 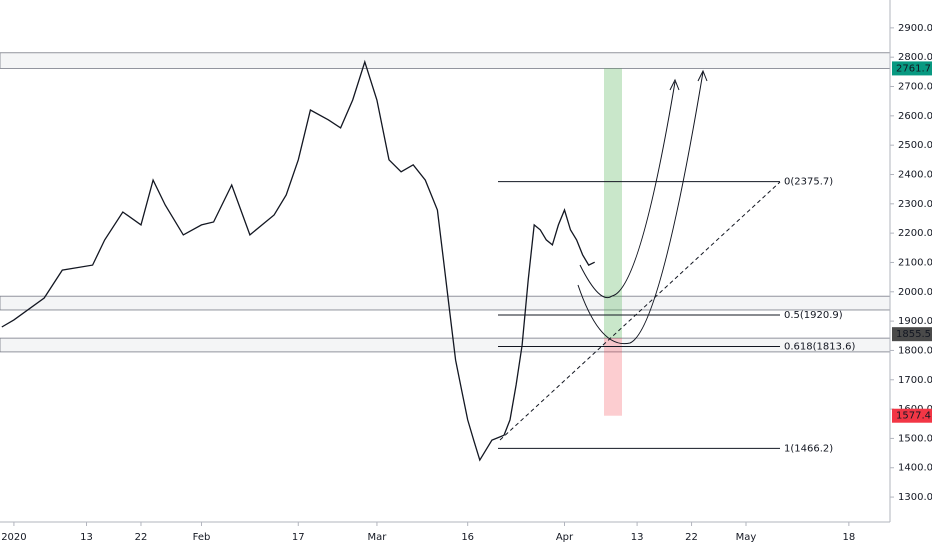 I want to click on price-label: 1577.4, so click(x=913, y=416).